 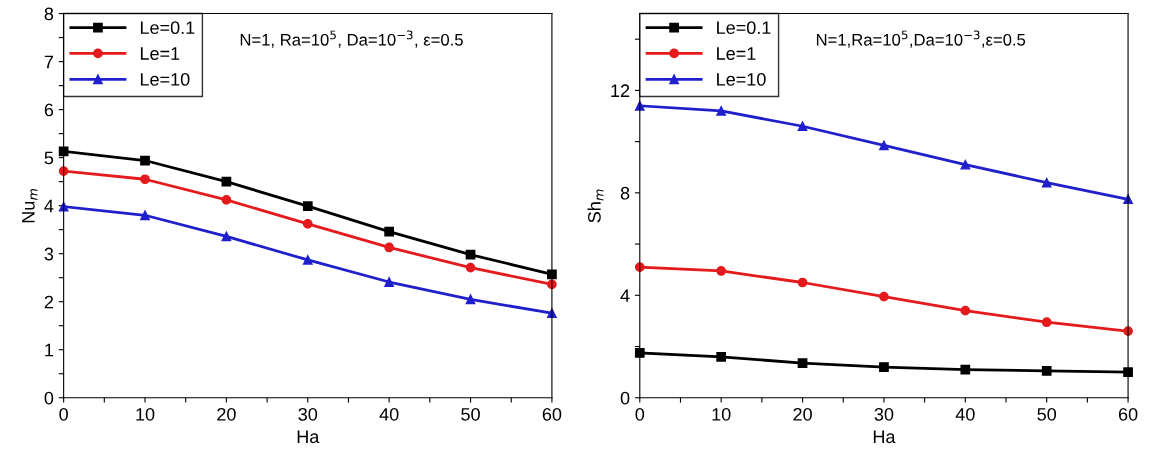 What do you see at coordinates (921, 39) in the screenshot?
I see `annotation: N=1,Ra=10$^{5}$,Da=10$^{−3}$,ε=0.5` at bounding box center [921, 39].